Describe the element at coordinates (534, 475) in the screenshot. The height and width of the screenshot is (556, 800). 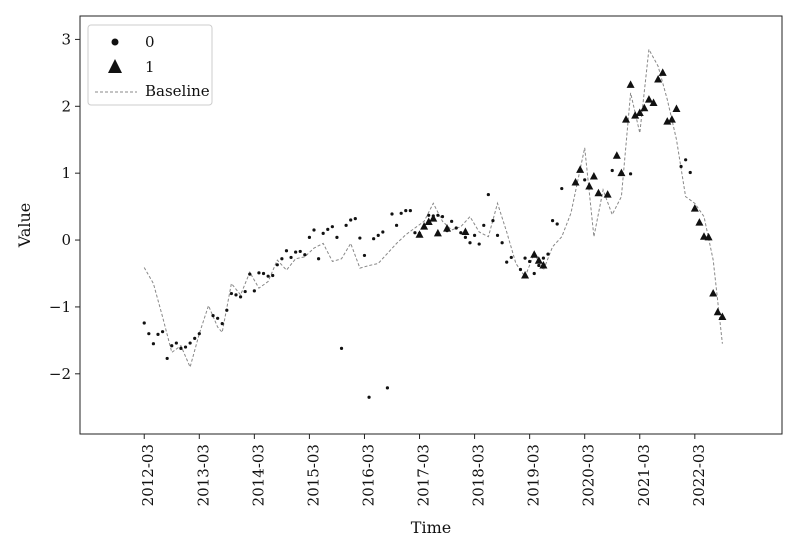
I see `x-tick-label: 2019-03` at that location.